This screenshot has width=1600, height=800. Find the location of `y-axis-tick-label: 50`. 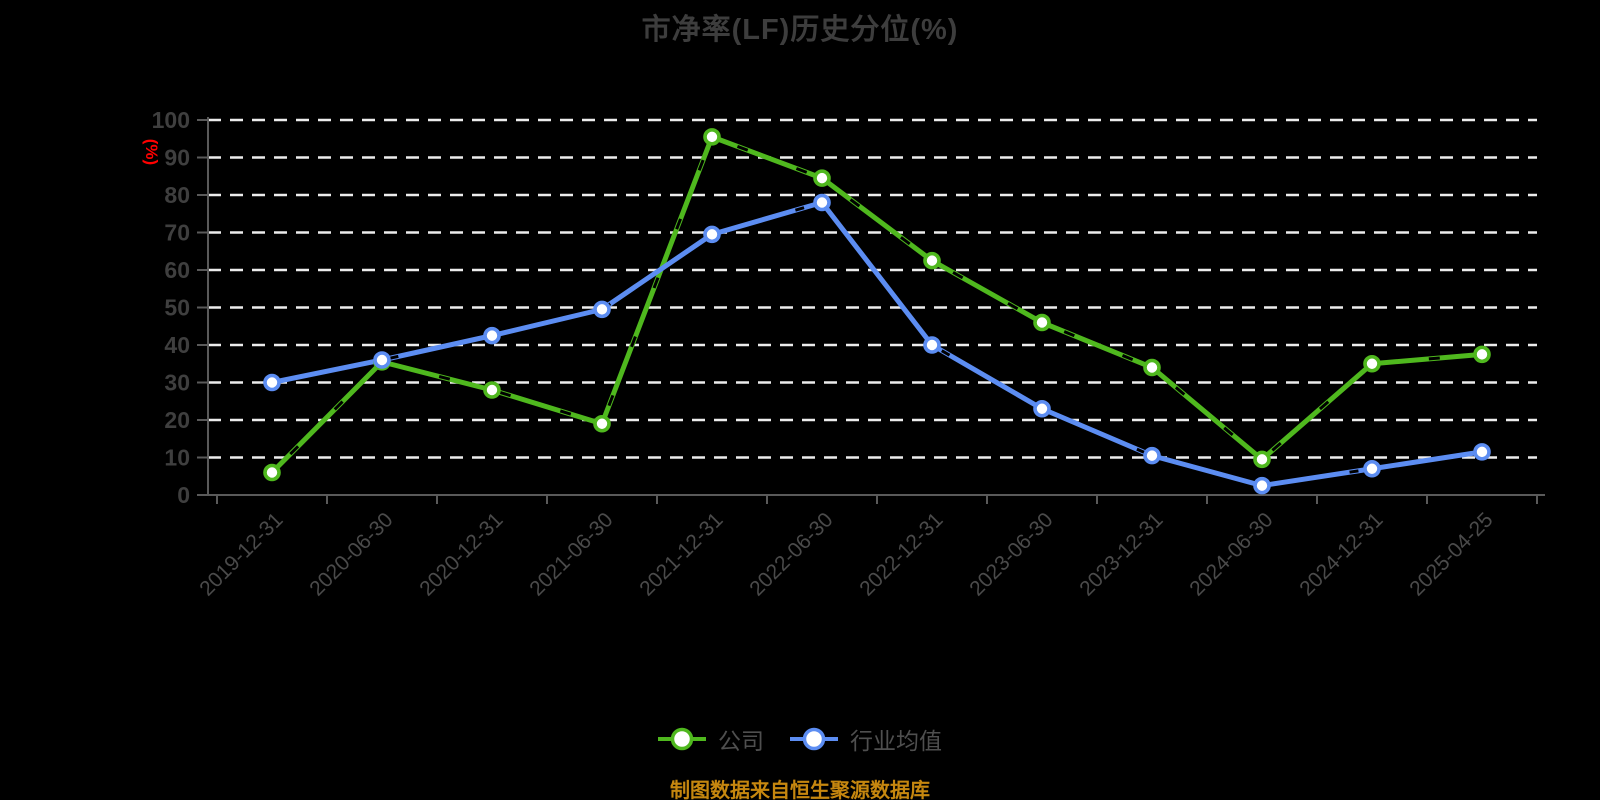

y-axis-tick-label: 50 is located at coordinates (177, 308).